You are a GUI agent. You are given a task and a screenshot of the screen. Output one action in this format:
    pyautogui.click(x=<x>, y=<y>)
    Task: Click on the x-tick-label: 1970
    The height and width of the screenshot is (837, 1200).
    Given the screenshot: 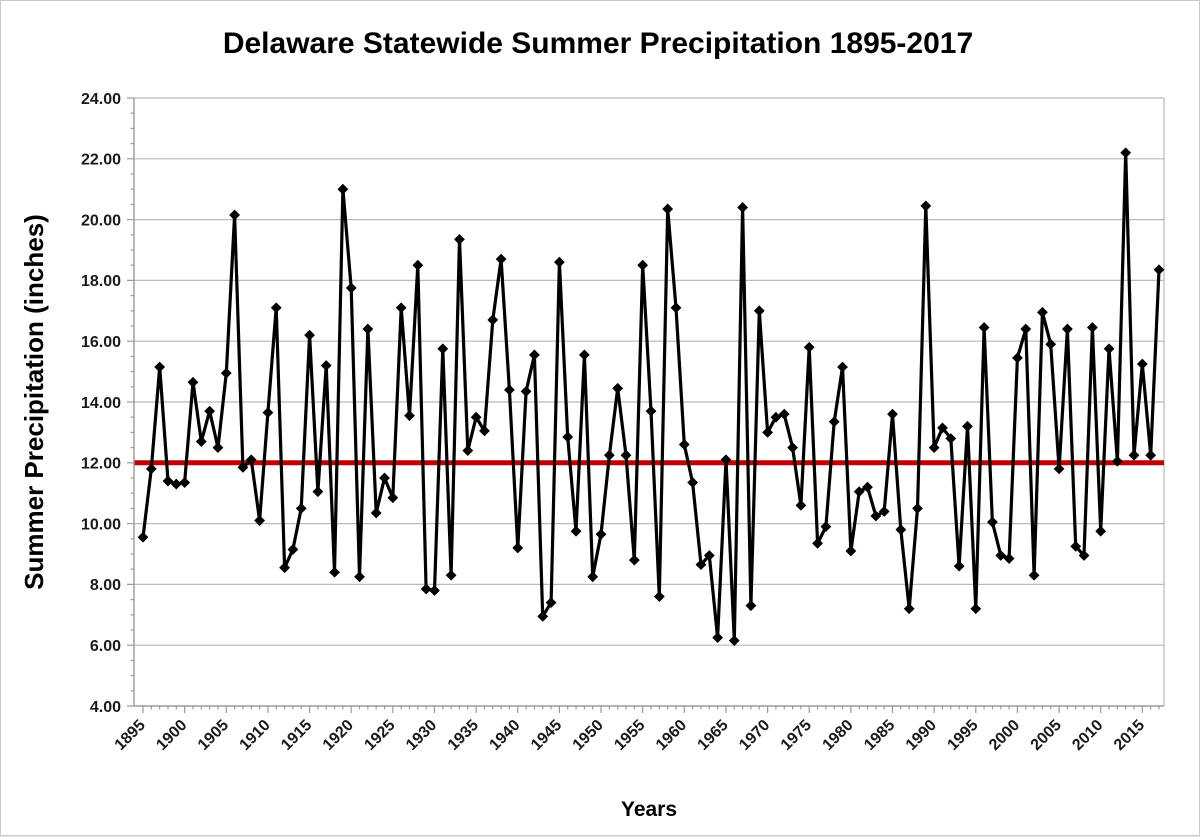 What is the action you would take?
    pyautogui.click(x=754, y=735)
    